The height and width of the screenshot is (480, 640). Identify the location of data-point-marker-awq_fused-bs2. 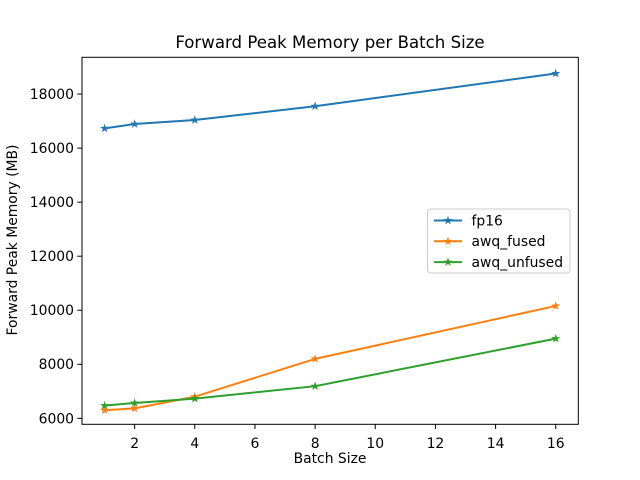
(135, 408).